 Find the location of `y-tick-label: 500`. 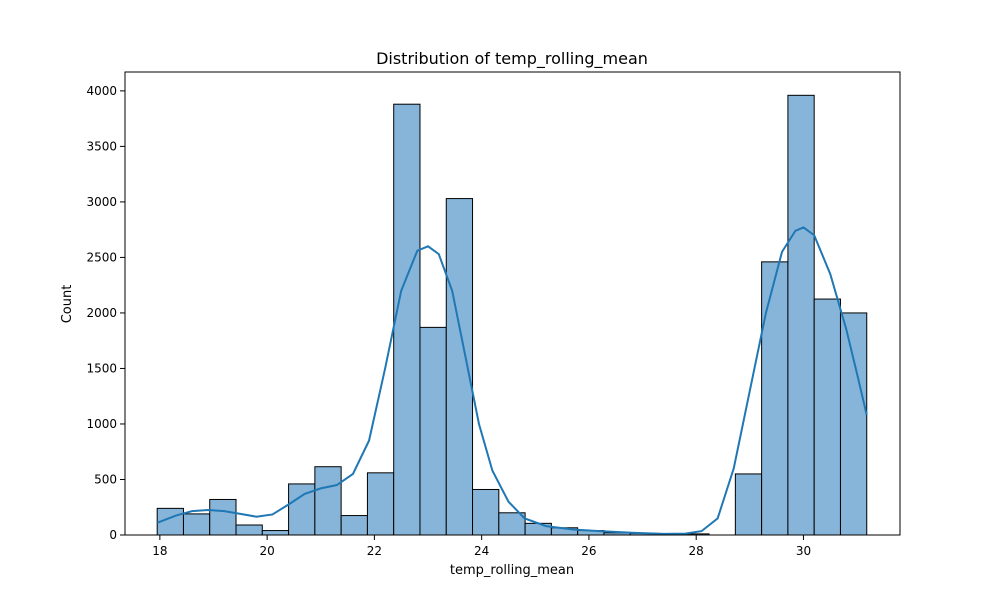

y-tick-label: 500 is located at coordinates (105, 479).